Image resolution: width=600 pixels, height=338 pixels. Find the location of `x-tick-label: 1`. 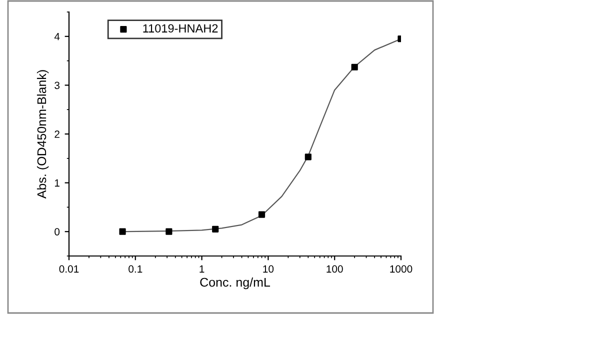

x-tick-label: 1 is located at coordinates (202, 269).